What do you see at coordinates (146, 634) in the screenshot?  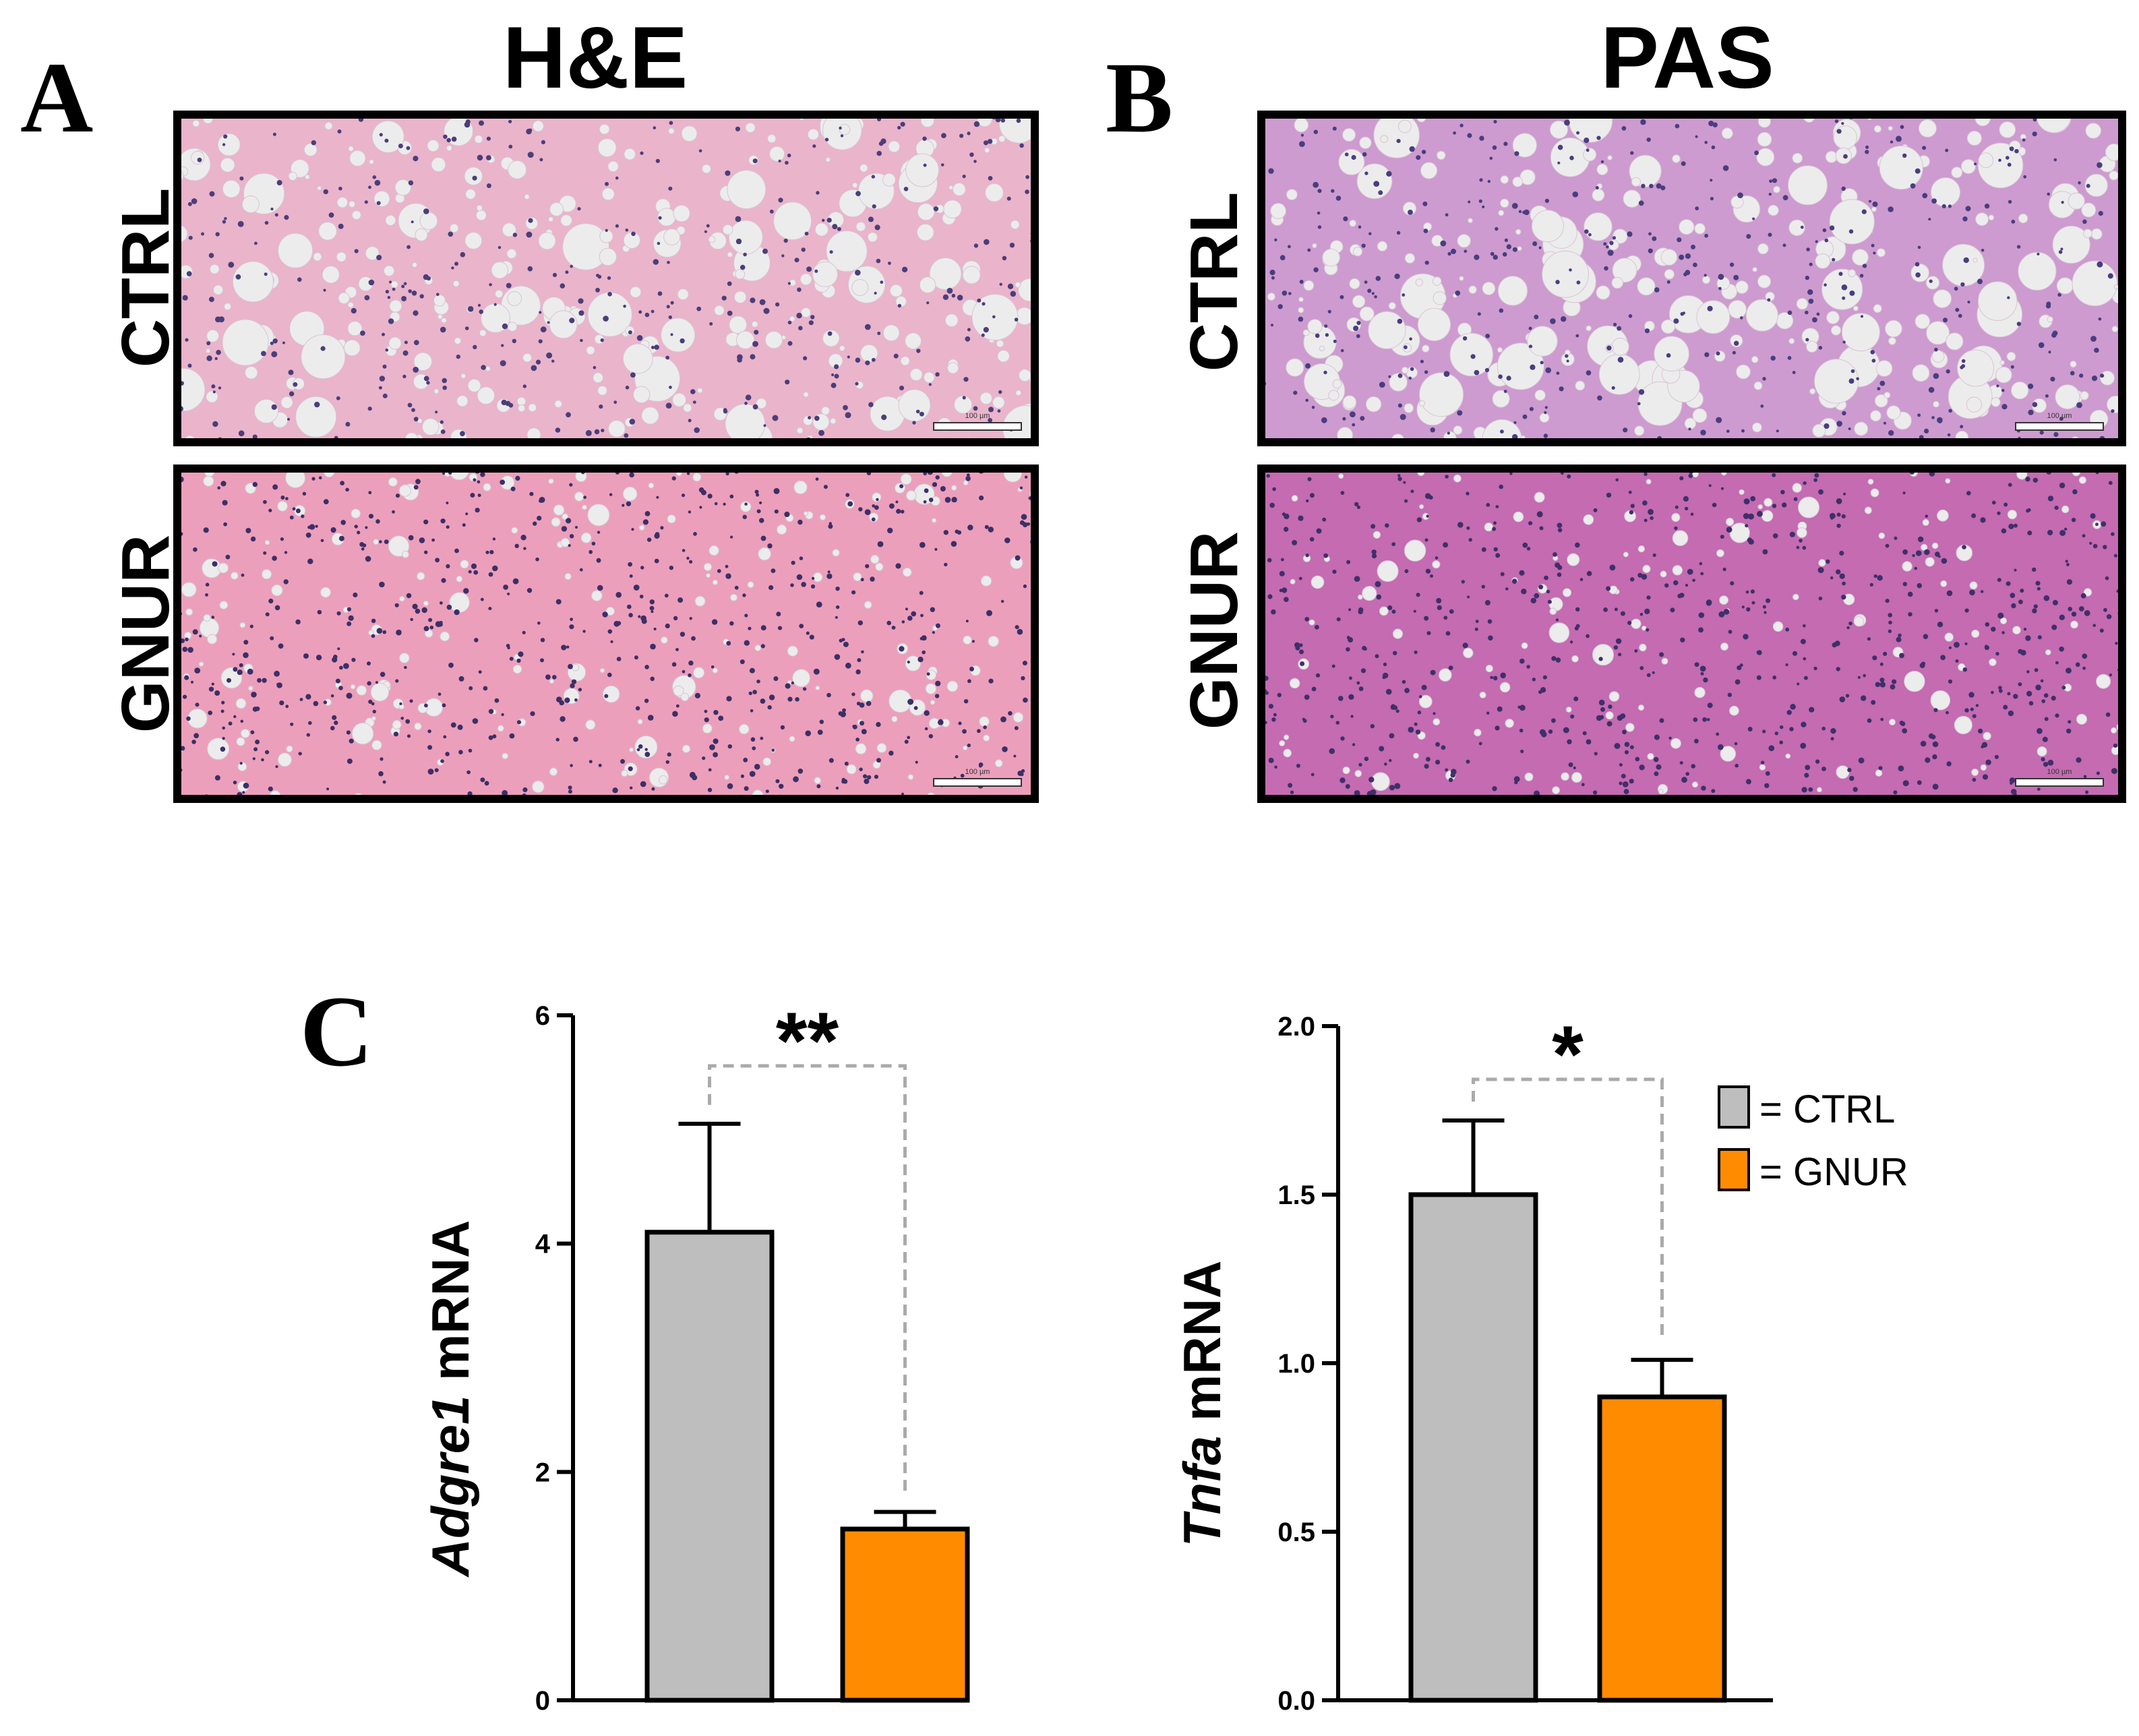 I see `row-label-gnur-a: GNUR` at bounding box center [146, 634].